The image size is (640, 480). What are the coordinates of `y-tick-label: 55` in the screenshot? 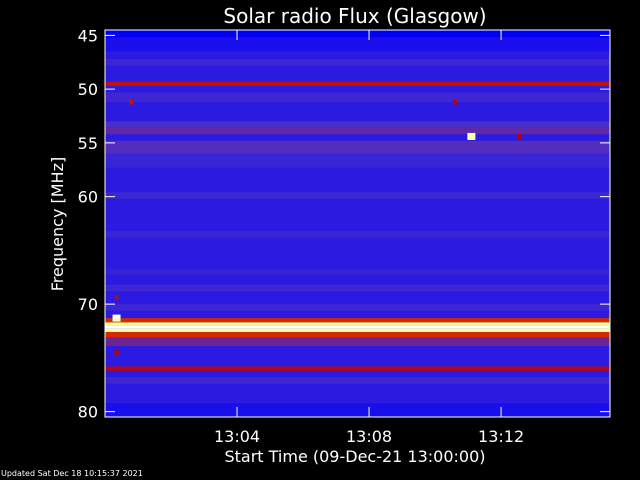 It's located at (88, 143).